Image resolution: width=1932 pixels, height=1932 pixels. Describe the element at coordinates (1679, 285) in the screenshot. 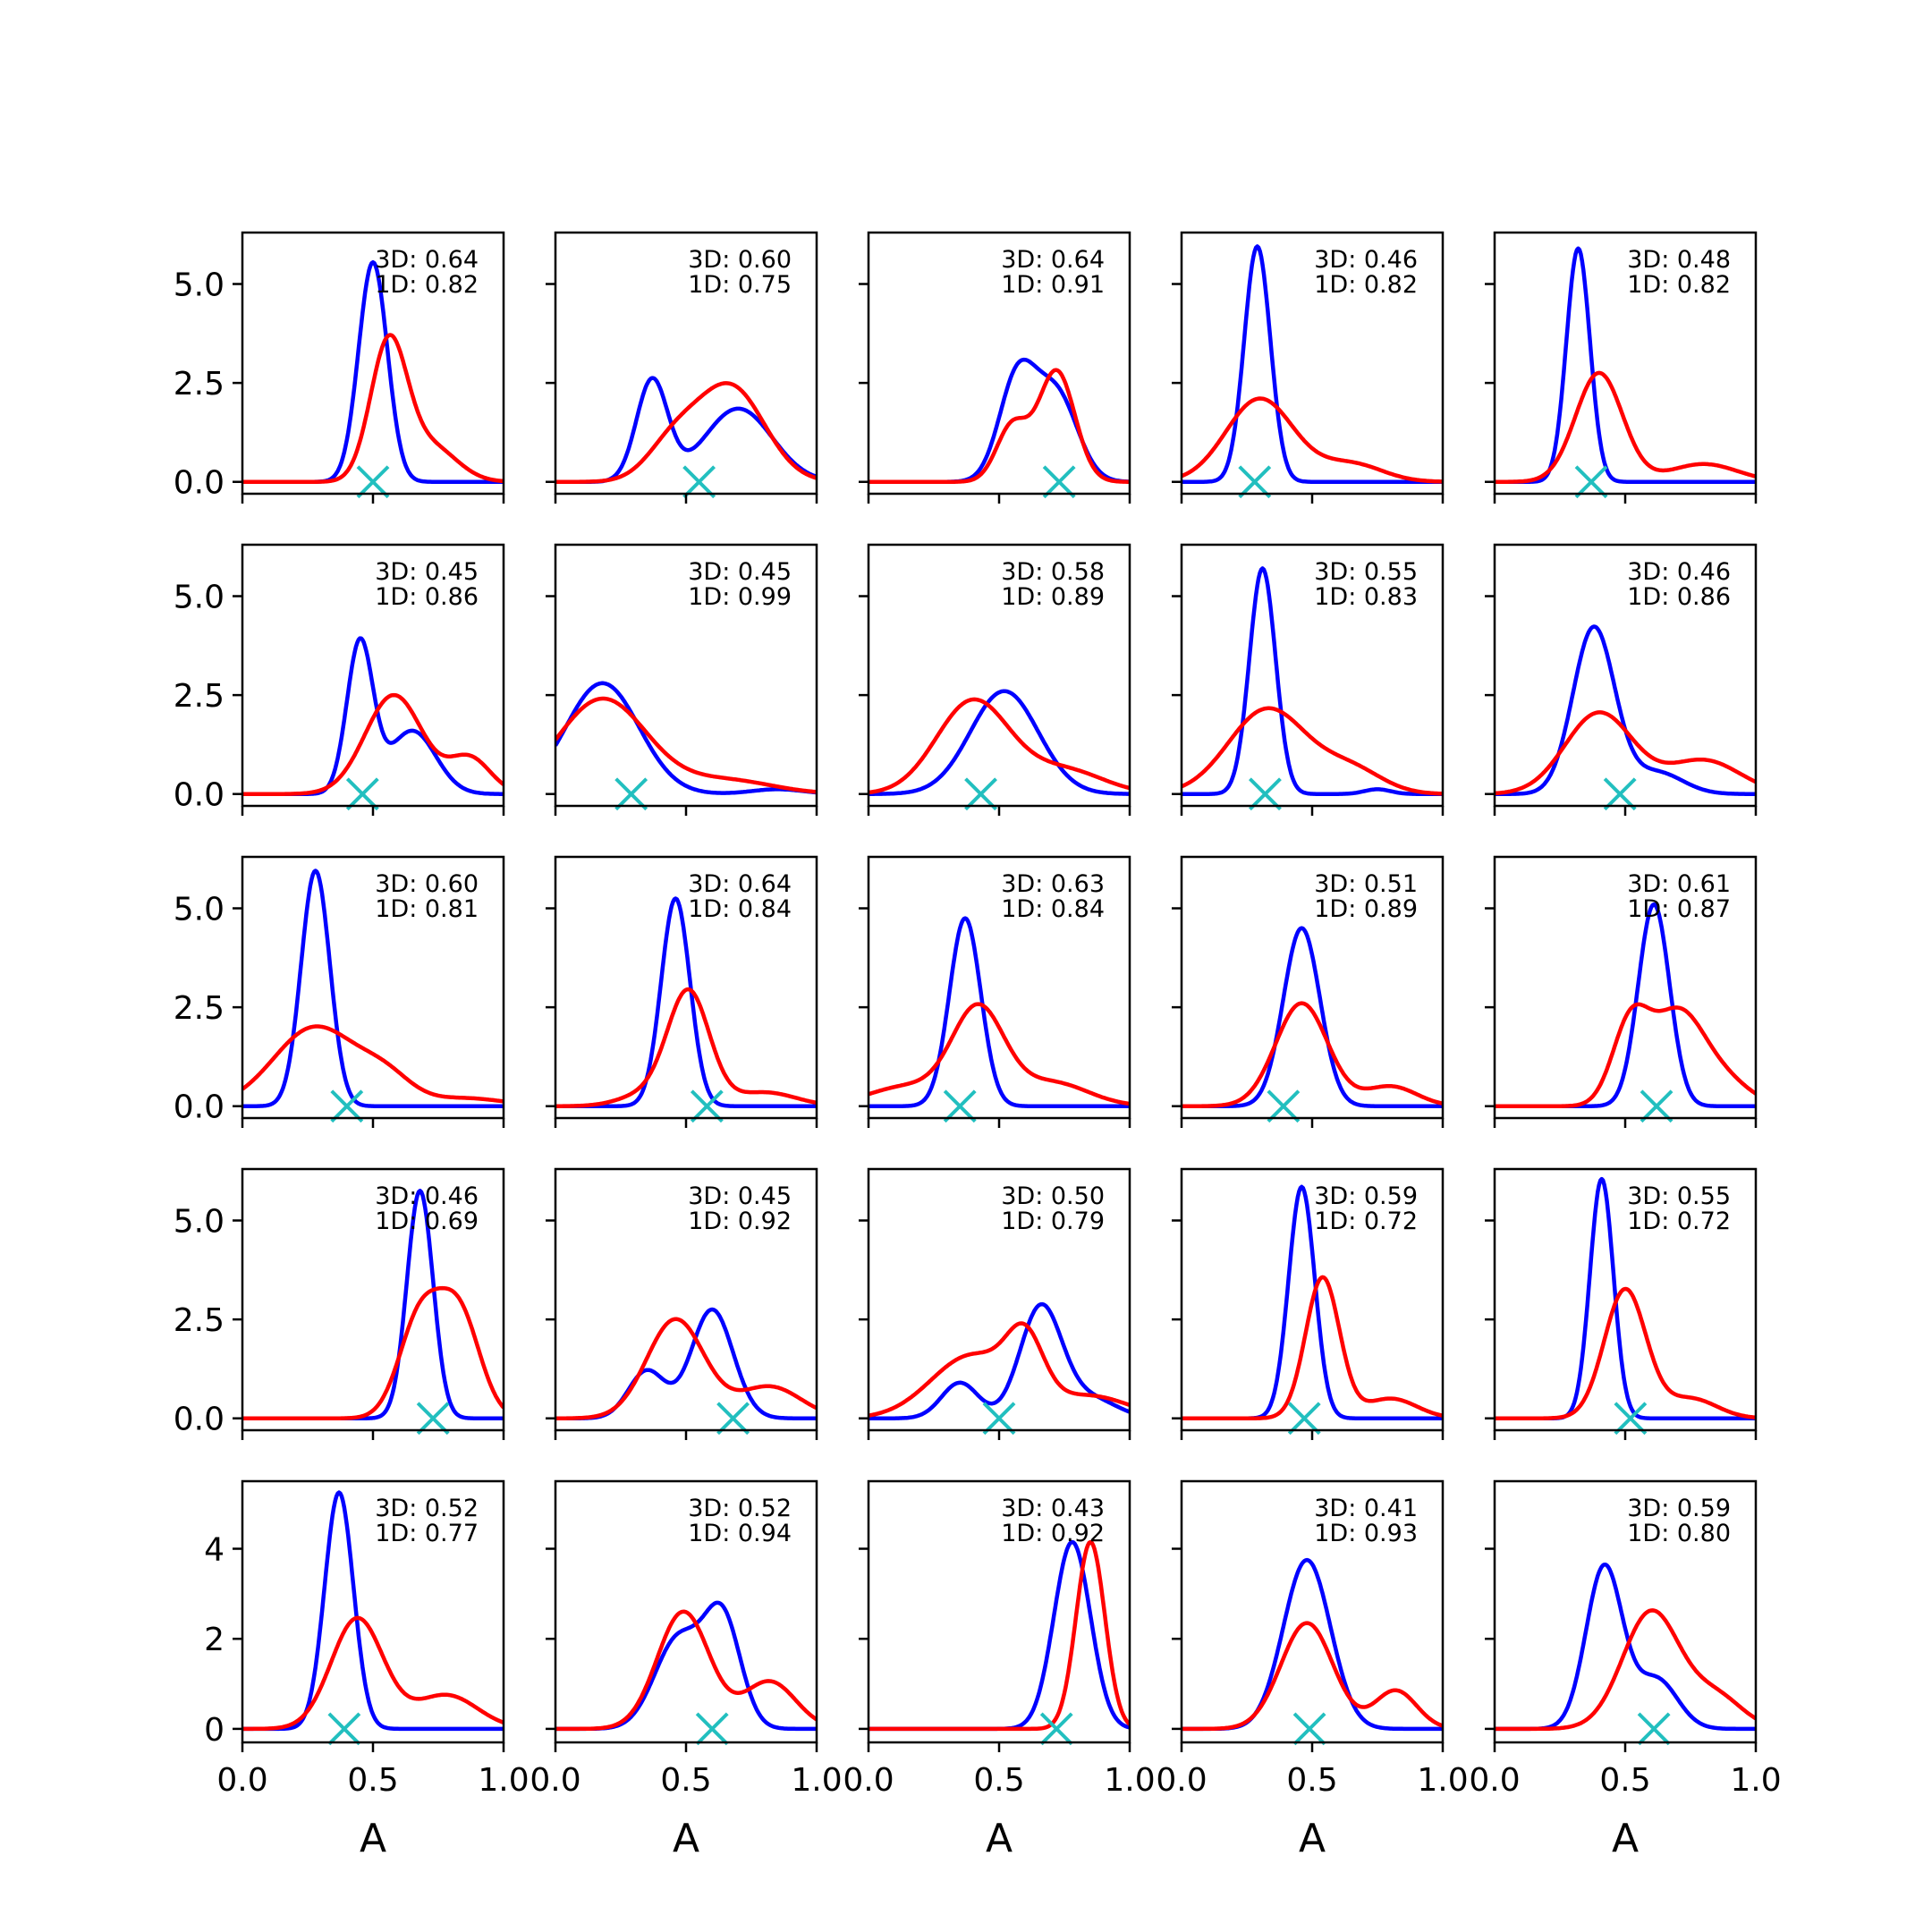

I see `annotation-1d: 1D: 0.82` at that location.